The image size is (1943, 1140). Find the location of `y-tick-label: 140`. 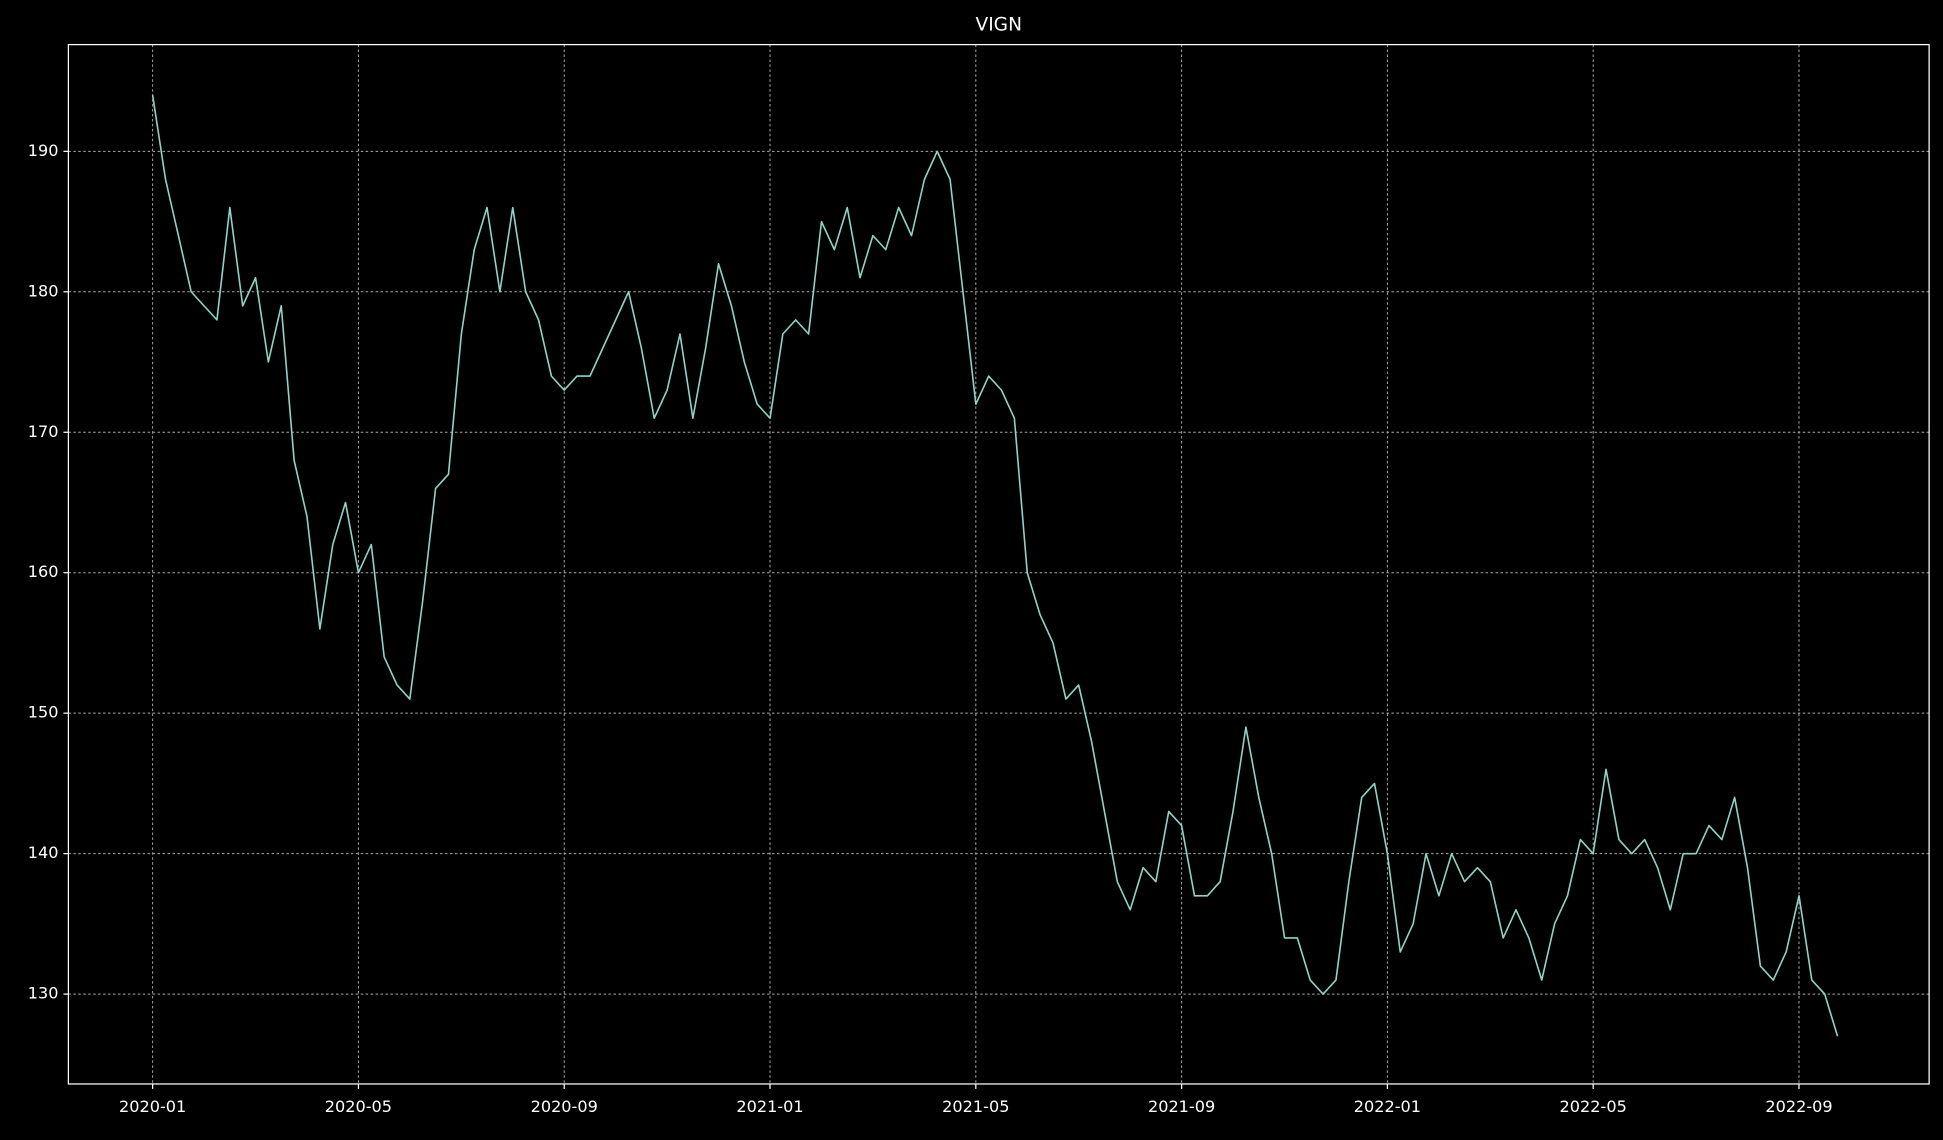

y-tick-label: 140 is located at coordinates (43, 852).